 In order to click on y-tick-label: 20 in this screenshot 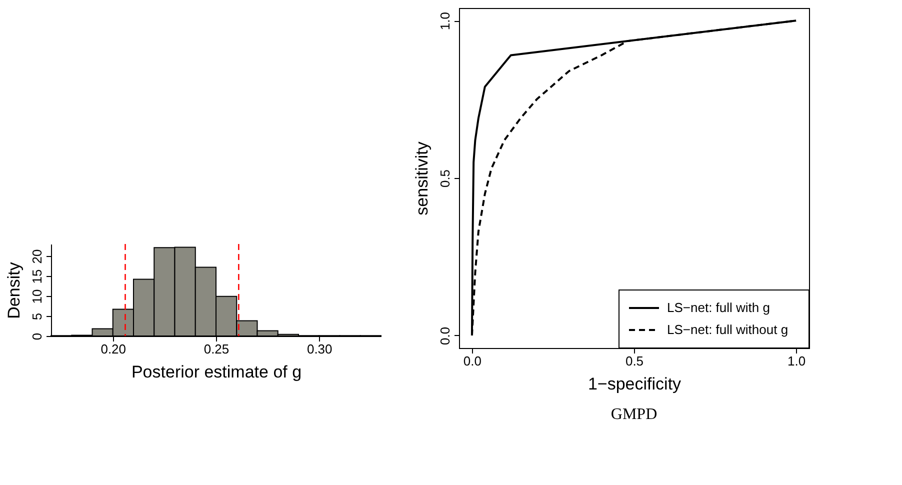, I will do `click(37, 256)`.